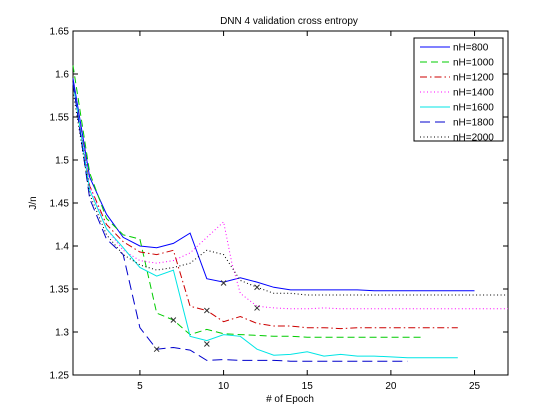 This screenshot has width=560, height=420. Describe the element at coordinates (62, 247) in the screenshot. I see `y-tick-label: 1.4` at that location.